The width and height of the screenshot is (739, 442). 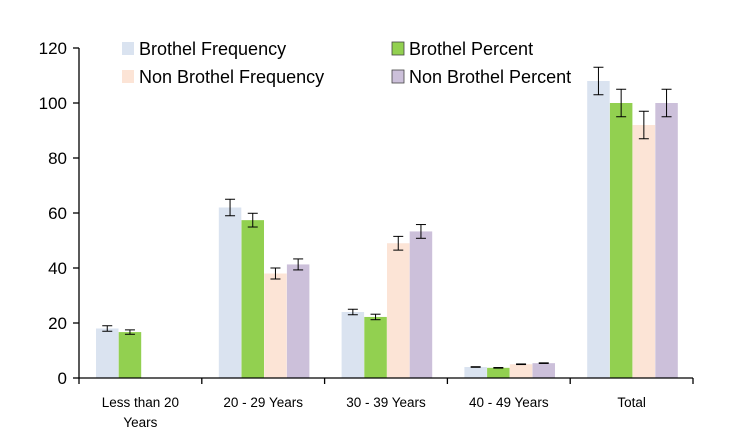 I want to click on y-tick-label: 40, so click(x=57, y=268).